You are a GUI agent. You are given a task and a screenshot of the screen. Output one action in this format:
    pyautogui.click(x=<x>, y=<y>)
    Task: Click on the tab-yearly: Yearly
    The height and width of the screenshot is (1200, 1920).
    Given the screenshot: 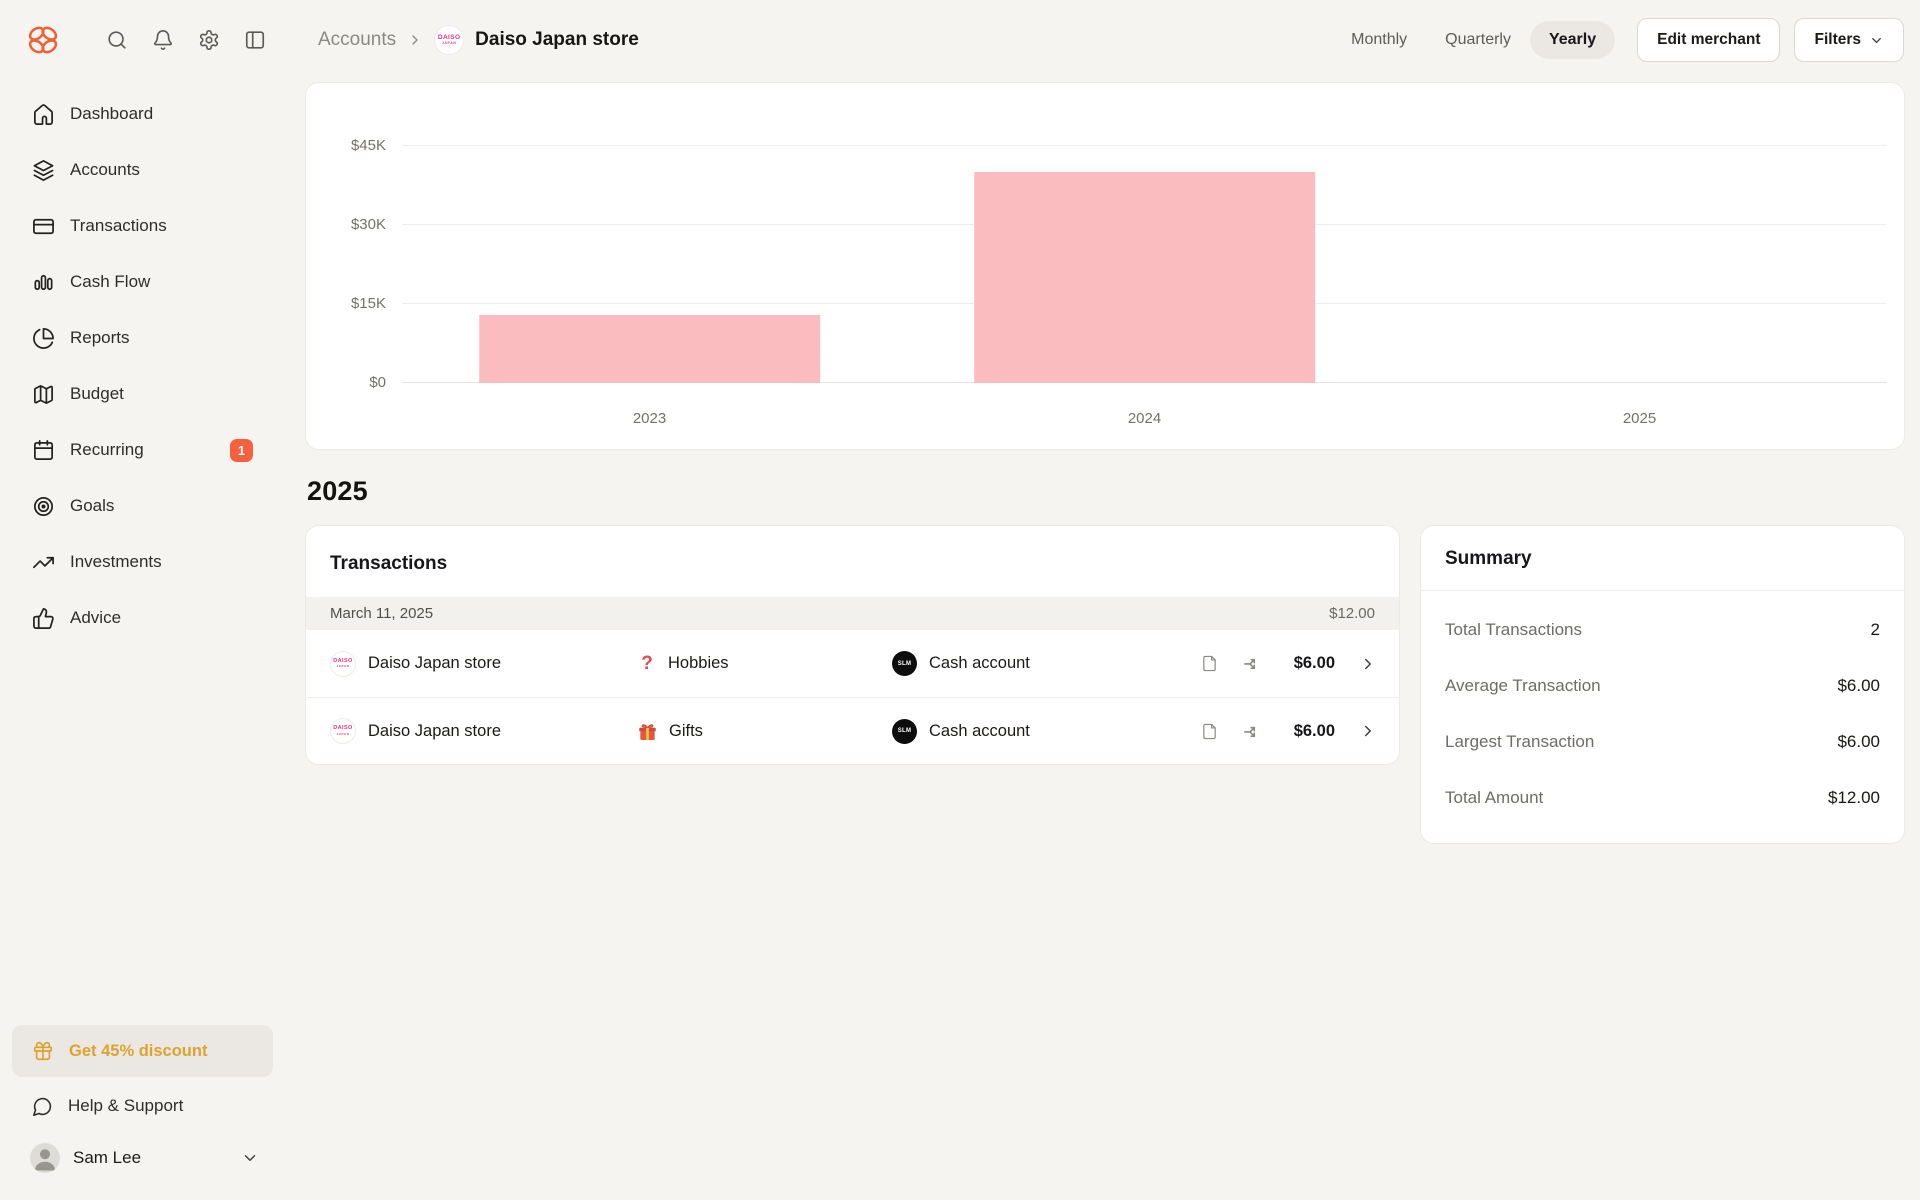 What is the action you would take?
    pyautogui.click(x=1572, y=40)
    